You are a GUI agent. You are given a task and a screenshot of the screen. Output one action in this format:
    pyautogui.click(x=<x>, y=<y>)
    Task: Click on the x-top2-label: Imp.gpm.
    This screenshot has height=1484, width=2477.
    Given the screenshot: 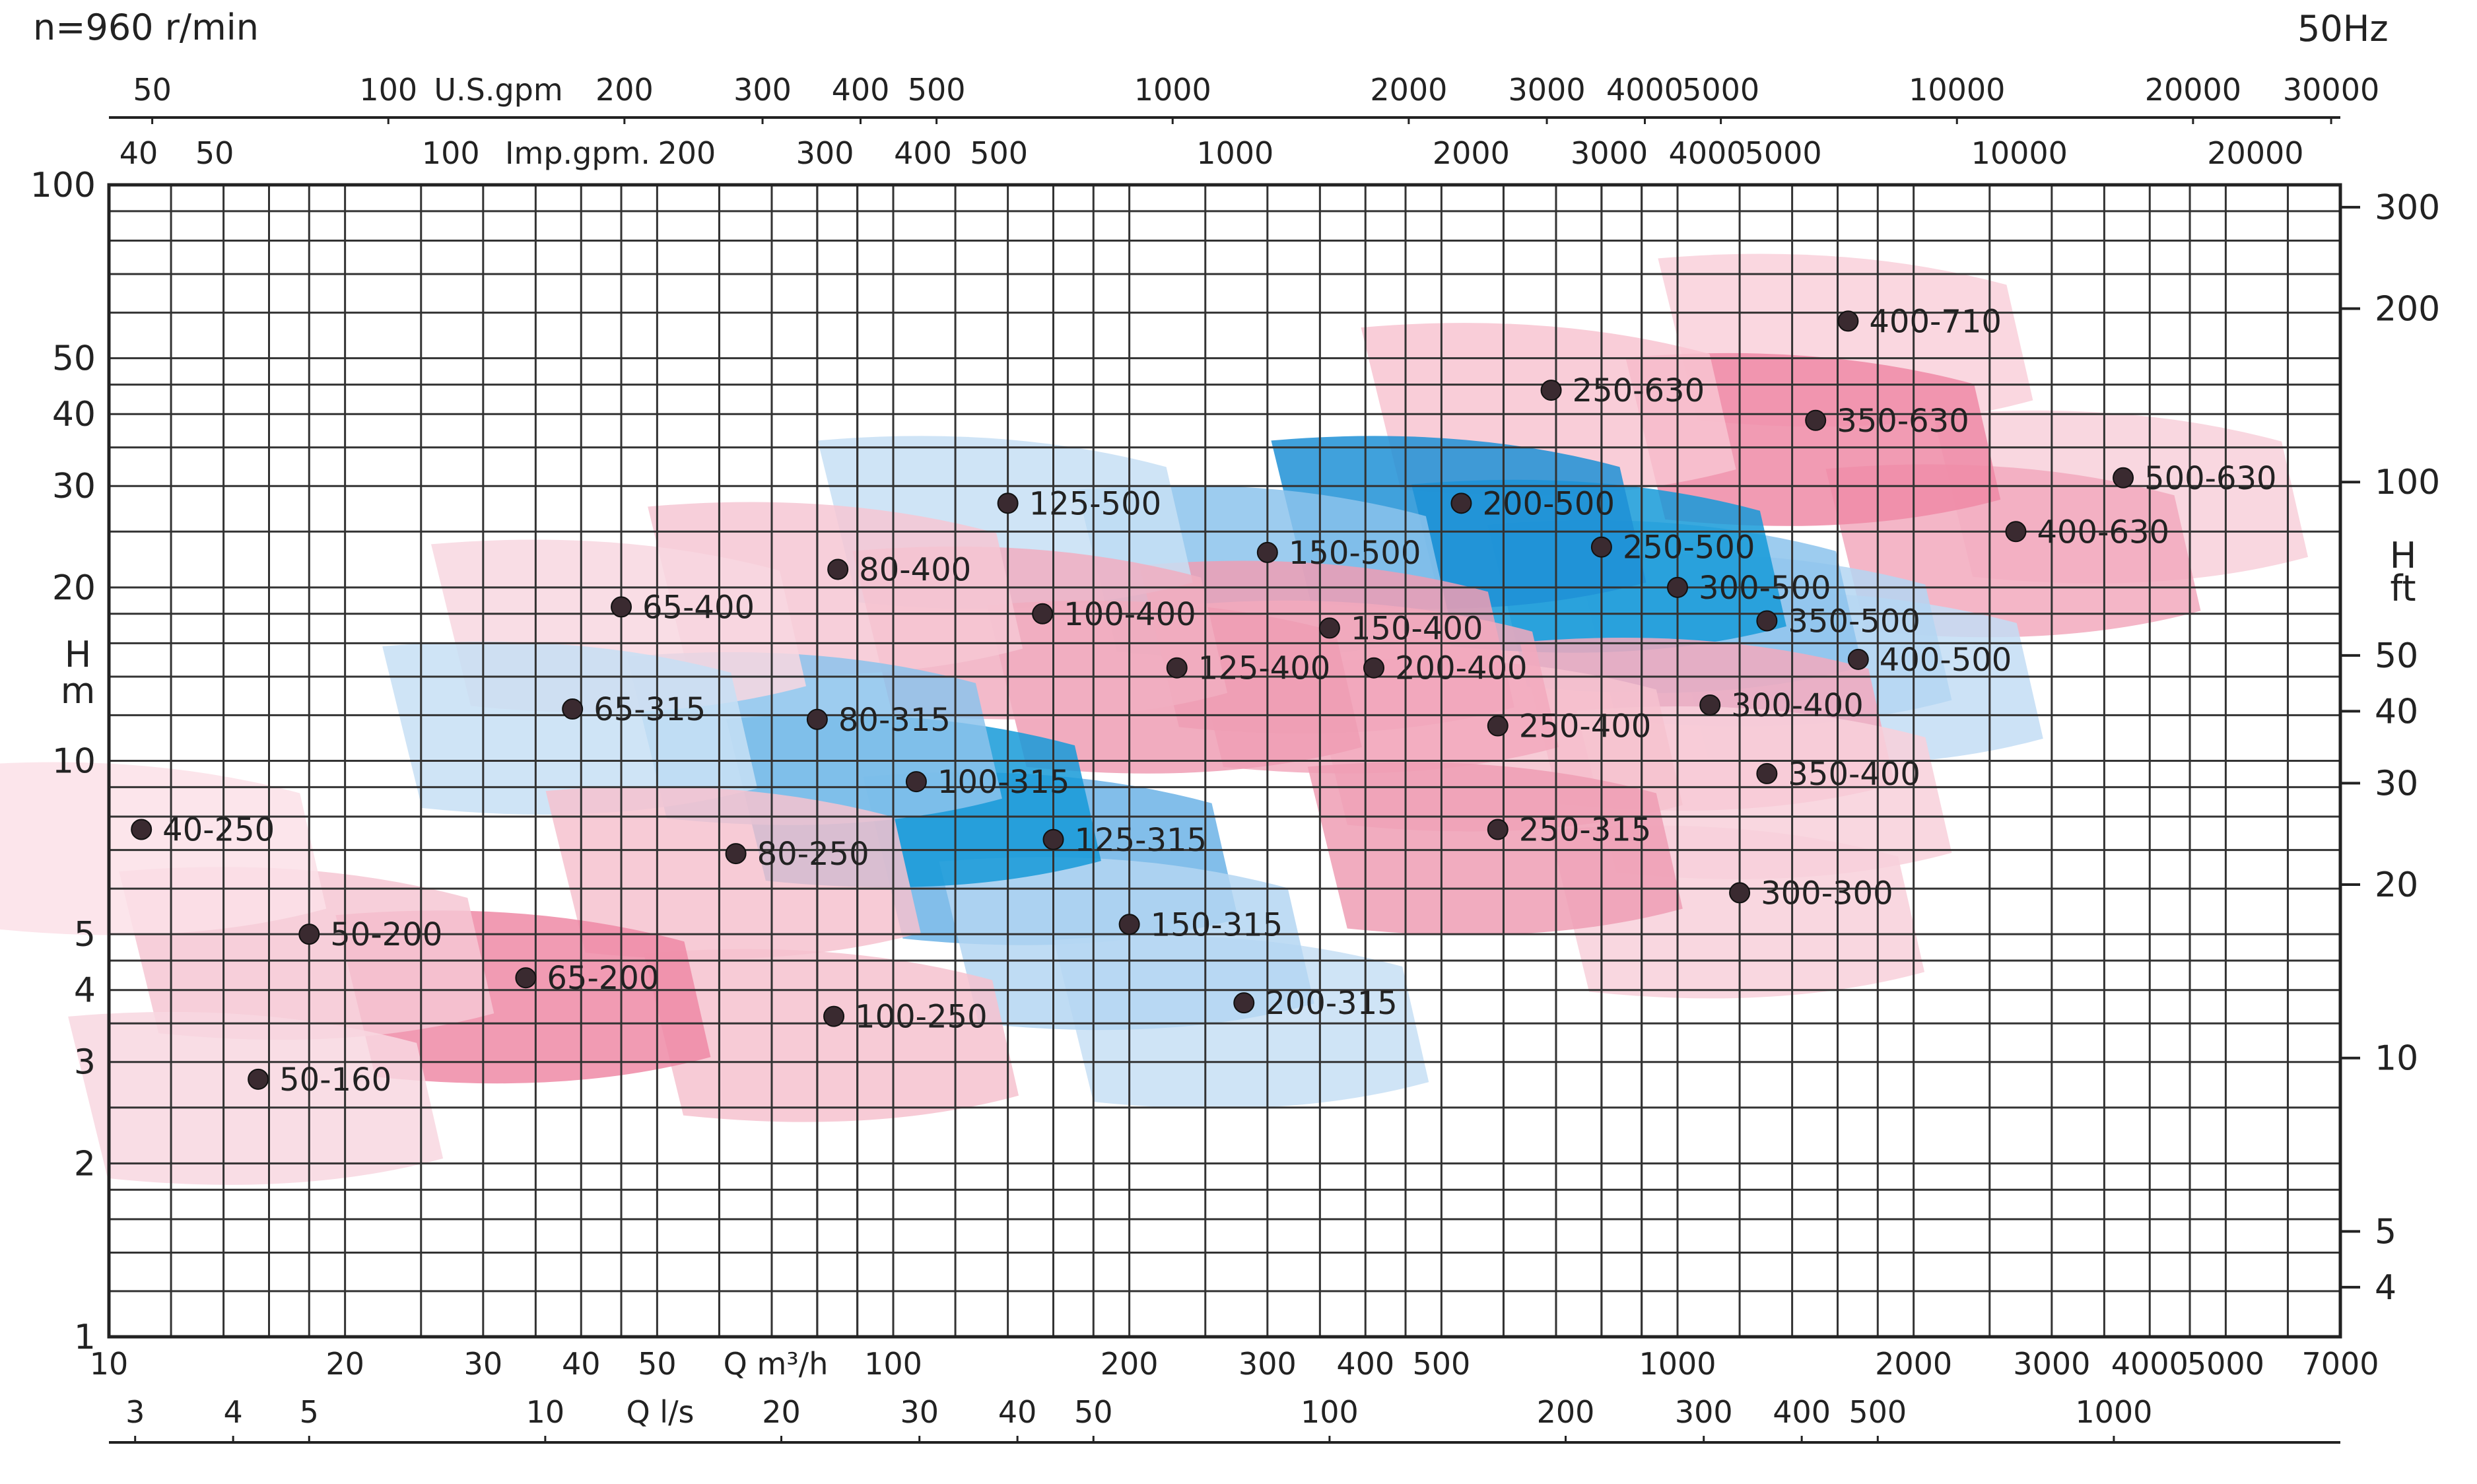 What is the action you would take?
    pyautogui.click(x=577, y=153)
    